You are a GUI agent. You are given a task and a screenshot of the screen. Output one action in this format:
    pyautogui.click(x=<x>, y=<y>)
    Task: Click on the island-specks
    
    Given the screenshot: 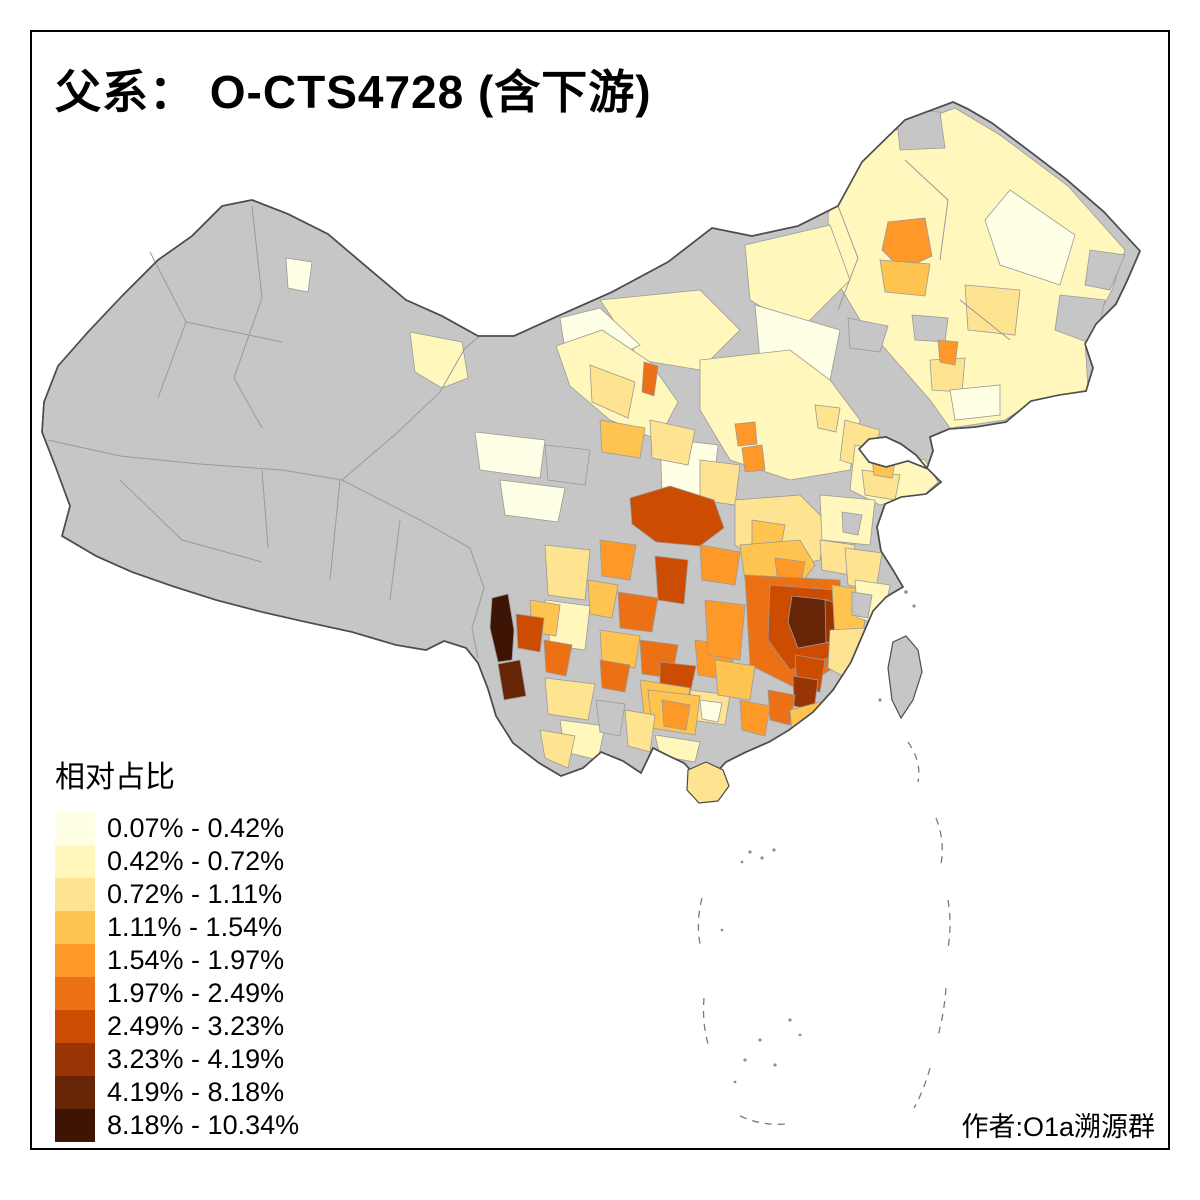 What is the action you would take?
    pyautogui.click(x=818, y=837)
    